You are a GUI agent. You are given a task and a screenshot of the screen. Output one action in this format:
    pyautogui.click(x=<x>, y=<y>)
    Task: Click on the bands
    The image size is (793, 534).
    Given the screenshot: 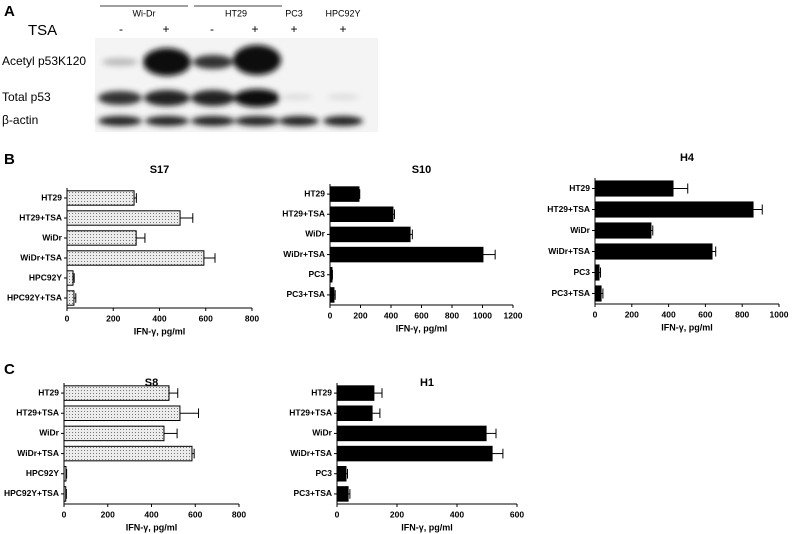 What is the action you would take?
    pyautogui.click(x=230, y=85)
    